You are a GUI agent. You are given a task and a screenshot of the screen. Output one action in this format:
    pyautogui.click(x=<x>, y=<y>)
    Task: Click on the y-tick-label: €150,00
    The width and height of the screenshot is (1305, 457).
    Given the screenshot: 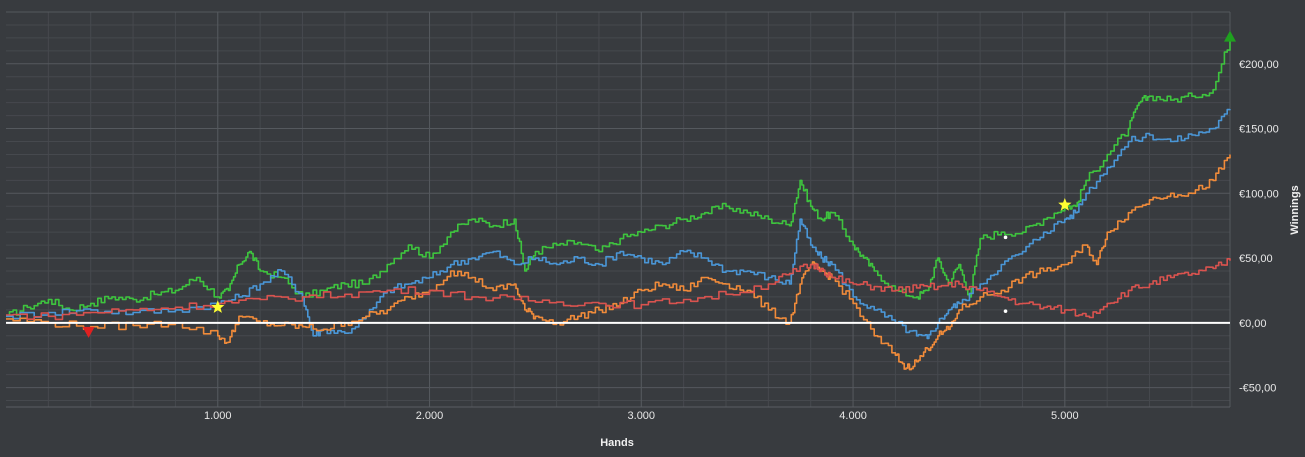 What is the action you would take?
    pyautogui.click(x=1259, y=130)
    